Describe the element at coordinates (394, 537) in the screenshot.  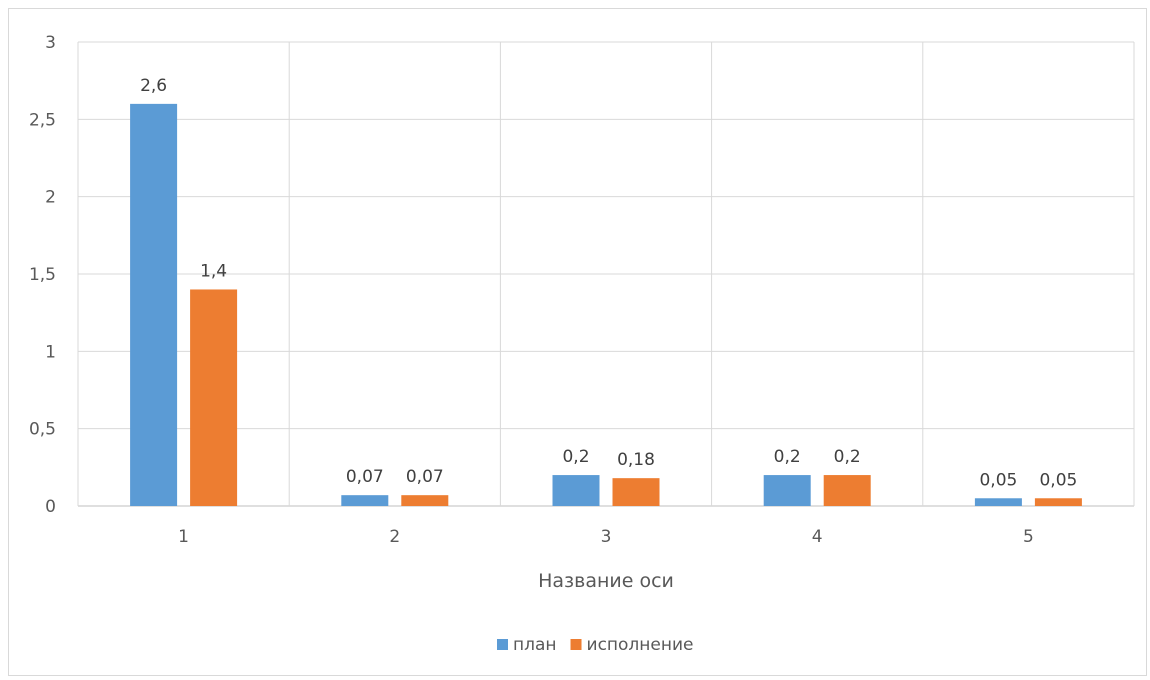
I see `x-tick-label: 2` at that location.